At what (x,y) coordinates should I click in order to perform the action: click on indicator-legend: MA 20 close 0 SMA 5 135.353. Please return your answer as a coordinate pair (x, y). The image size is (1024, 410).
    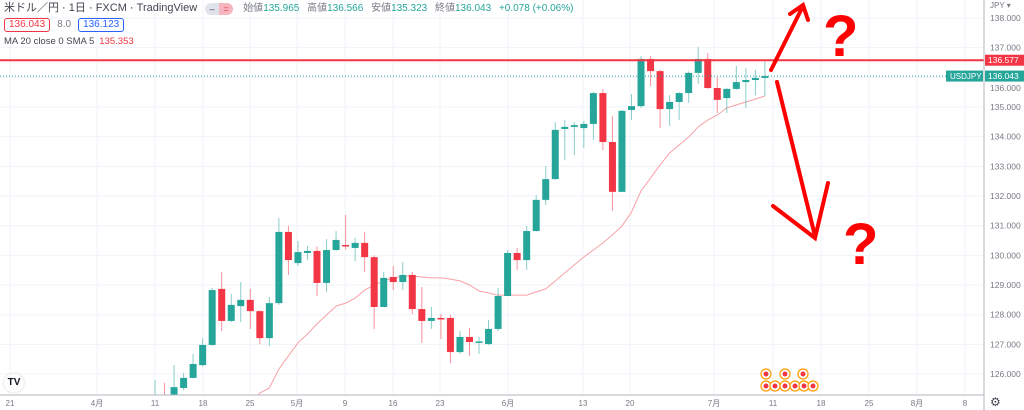
    Looking at the image, I should click on (69, 41).